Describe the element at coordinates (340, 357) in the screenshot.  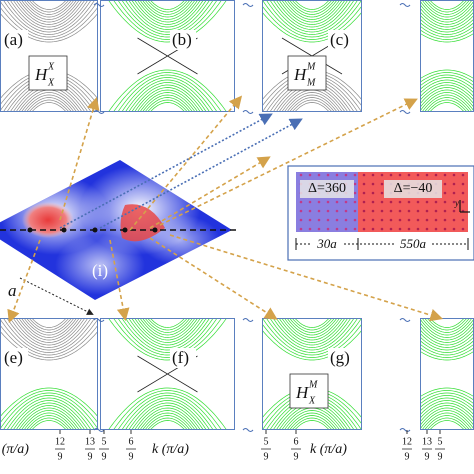
I see `panel-label: (g)` at that location.